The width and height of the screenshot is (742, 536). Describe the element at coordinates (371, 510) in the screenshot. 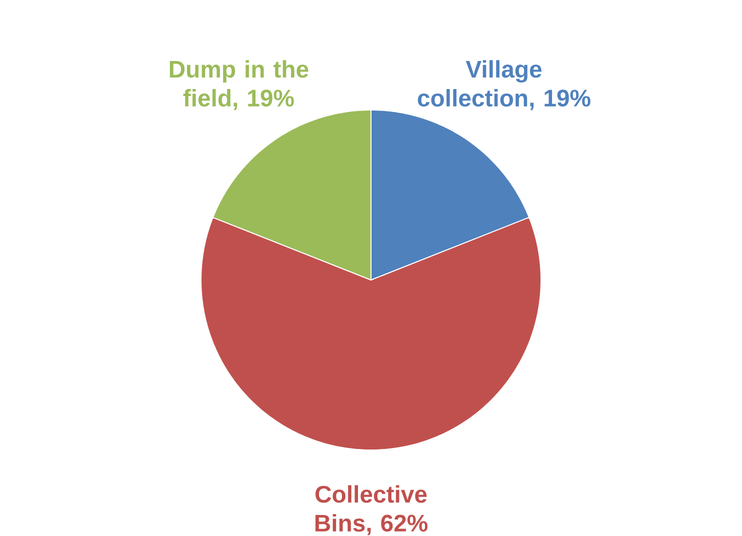

I see `slice-label: Collective Bins, 62%` at that location.